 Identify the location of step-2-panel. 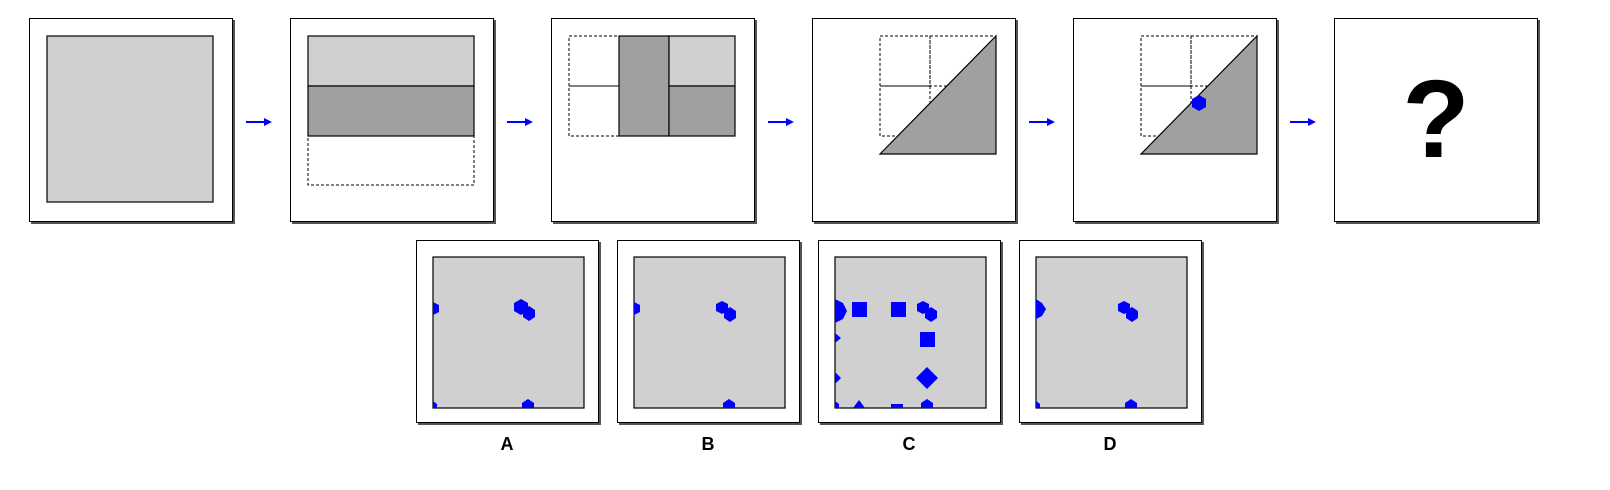
(392, 120).